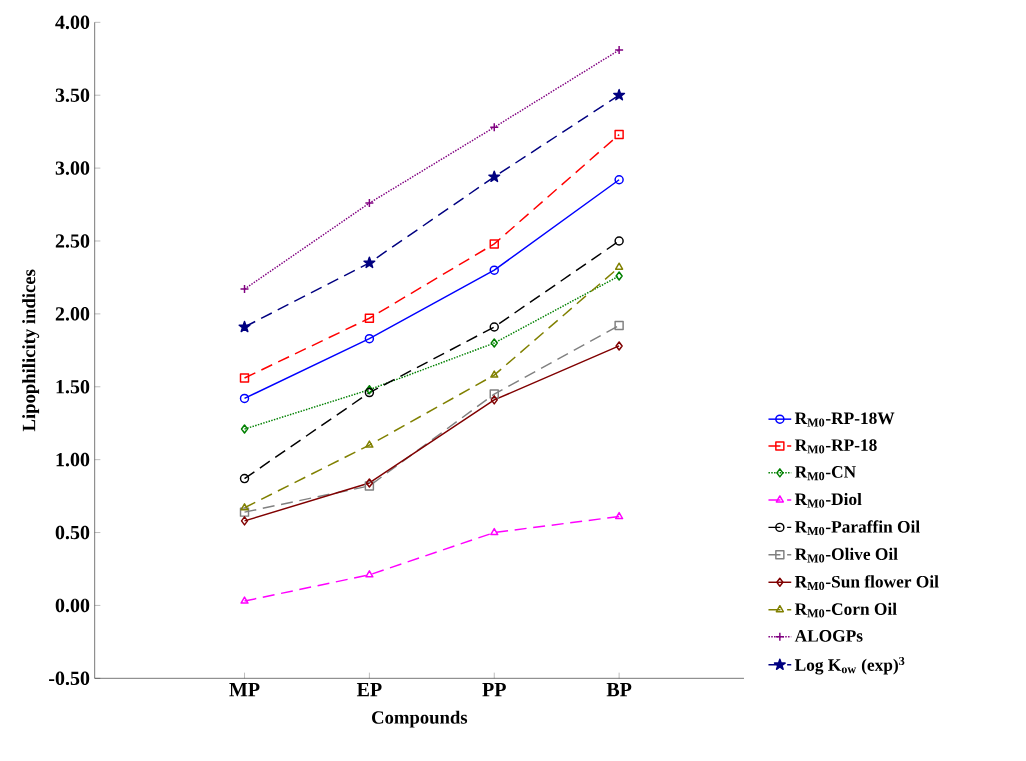 Image resolution: width=1026 pixels, height=761 pixels. Describe the element at coordinates (857, 528) in the screenshot. I see `legend-label: R$_{M0}$-Paraffin Oil` at that location.